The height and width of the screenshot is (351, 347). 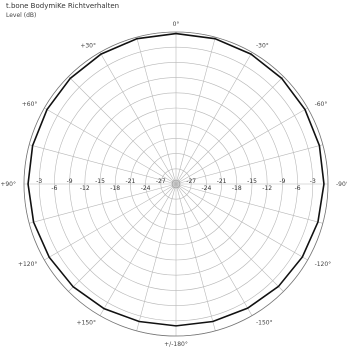 What do you see at coordinates (88, 45) in the screenshot?
I see `angle-tick-label: +30°` at bounding box center [88, 45].